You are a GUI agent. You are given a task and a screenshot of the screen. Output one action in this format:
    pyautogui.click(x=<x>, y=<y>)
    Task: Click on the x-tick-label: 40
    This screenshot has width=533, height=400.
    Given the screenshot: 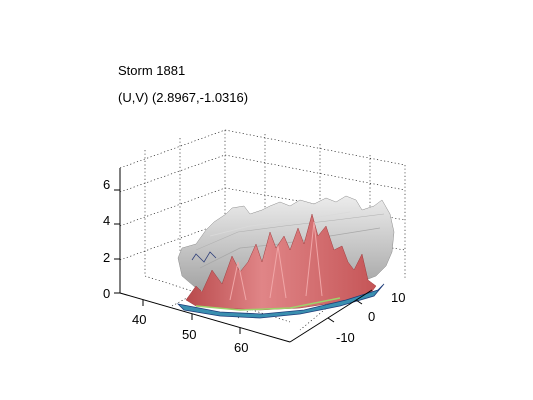 What is the action you would take?
    pyautogui.click(x=139, y=319)
    